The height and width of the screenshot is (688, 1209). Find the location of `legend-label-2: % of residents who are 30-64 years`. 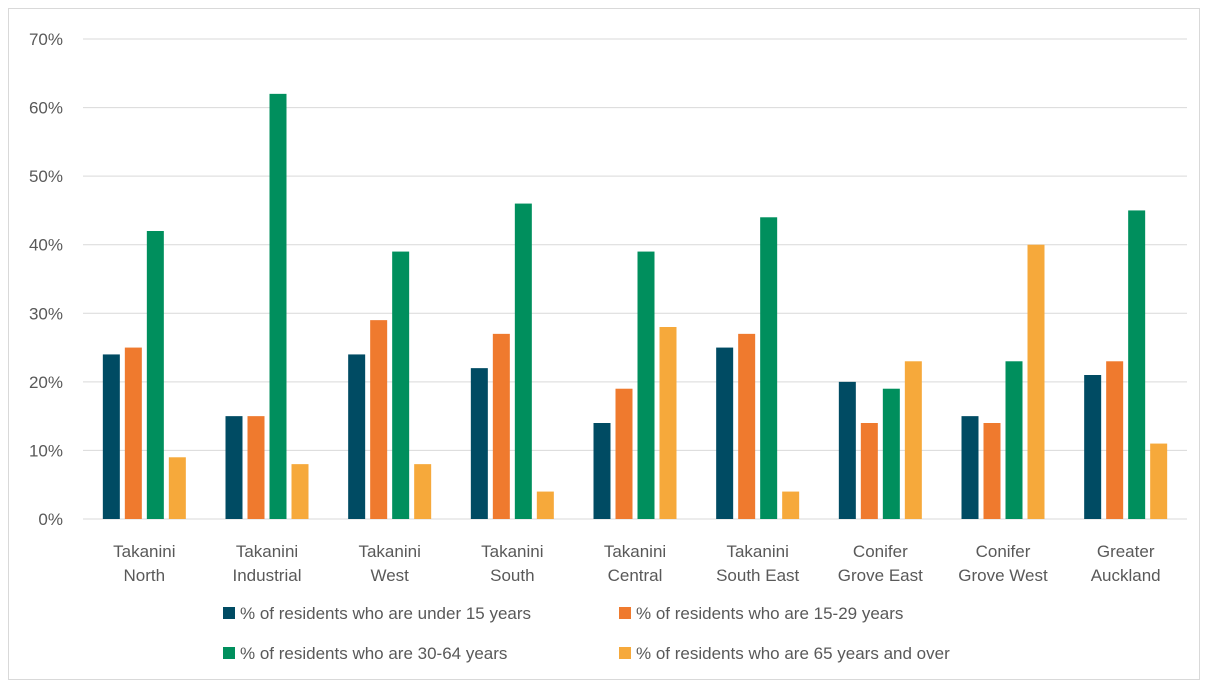

legend-label-2: % of residents who are 30-64 years is located at coordinates (373, 653).